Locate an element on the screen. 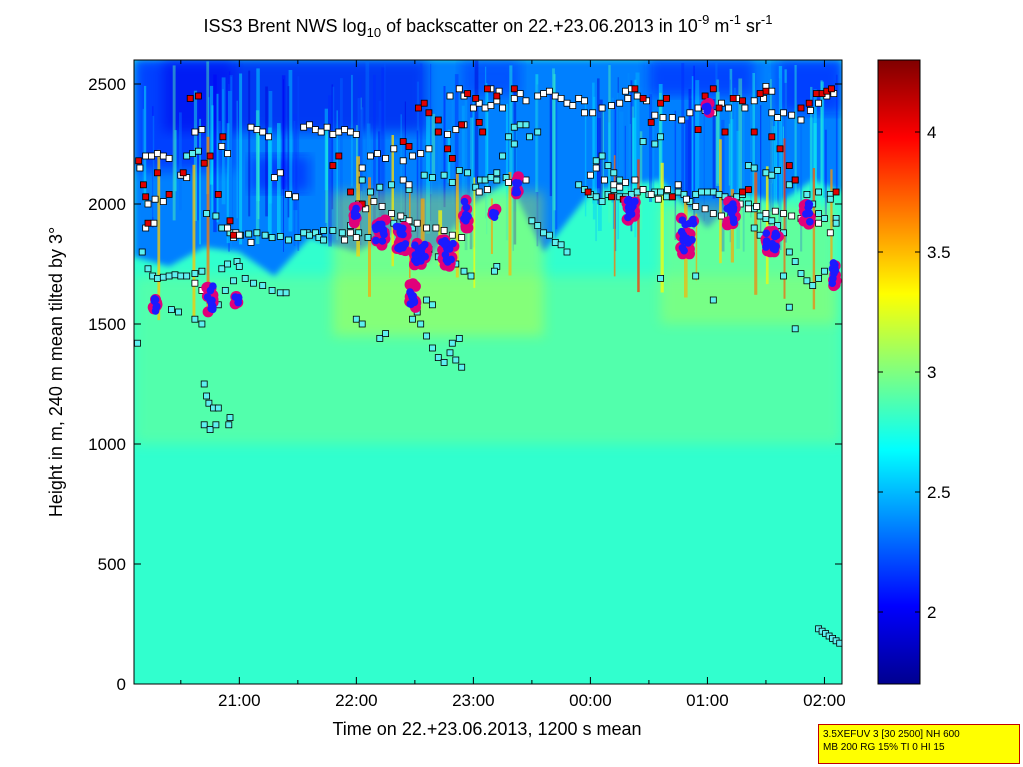 The image size is (1023, 767). y-tick-label: 2000 is located at coordinates (107, 204).